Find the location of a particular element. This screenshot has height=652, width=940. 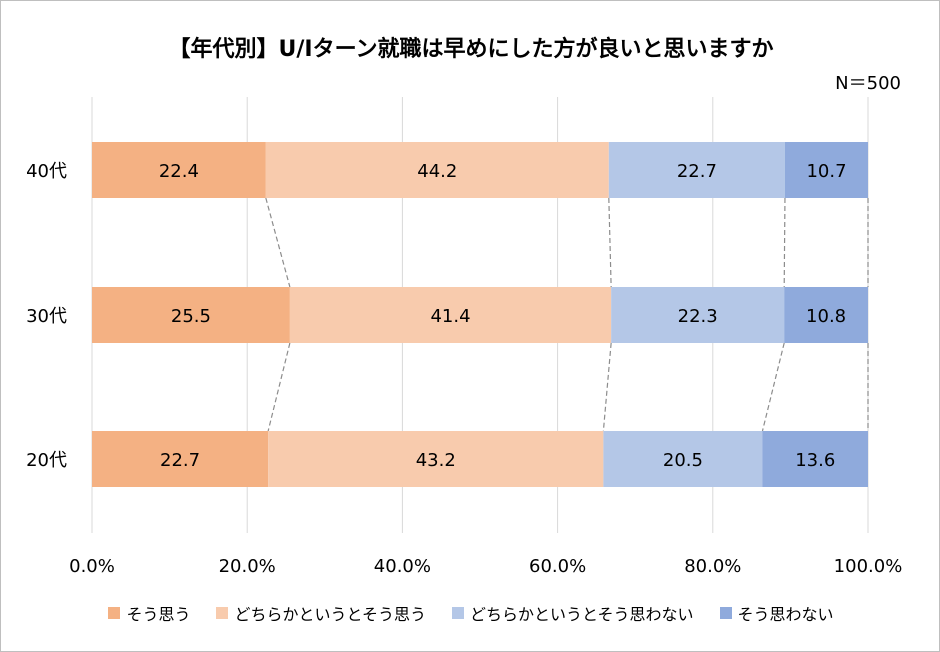

data-label: 44.2 is located at coordinates (437, 171).